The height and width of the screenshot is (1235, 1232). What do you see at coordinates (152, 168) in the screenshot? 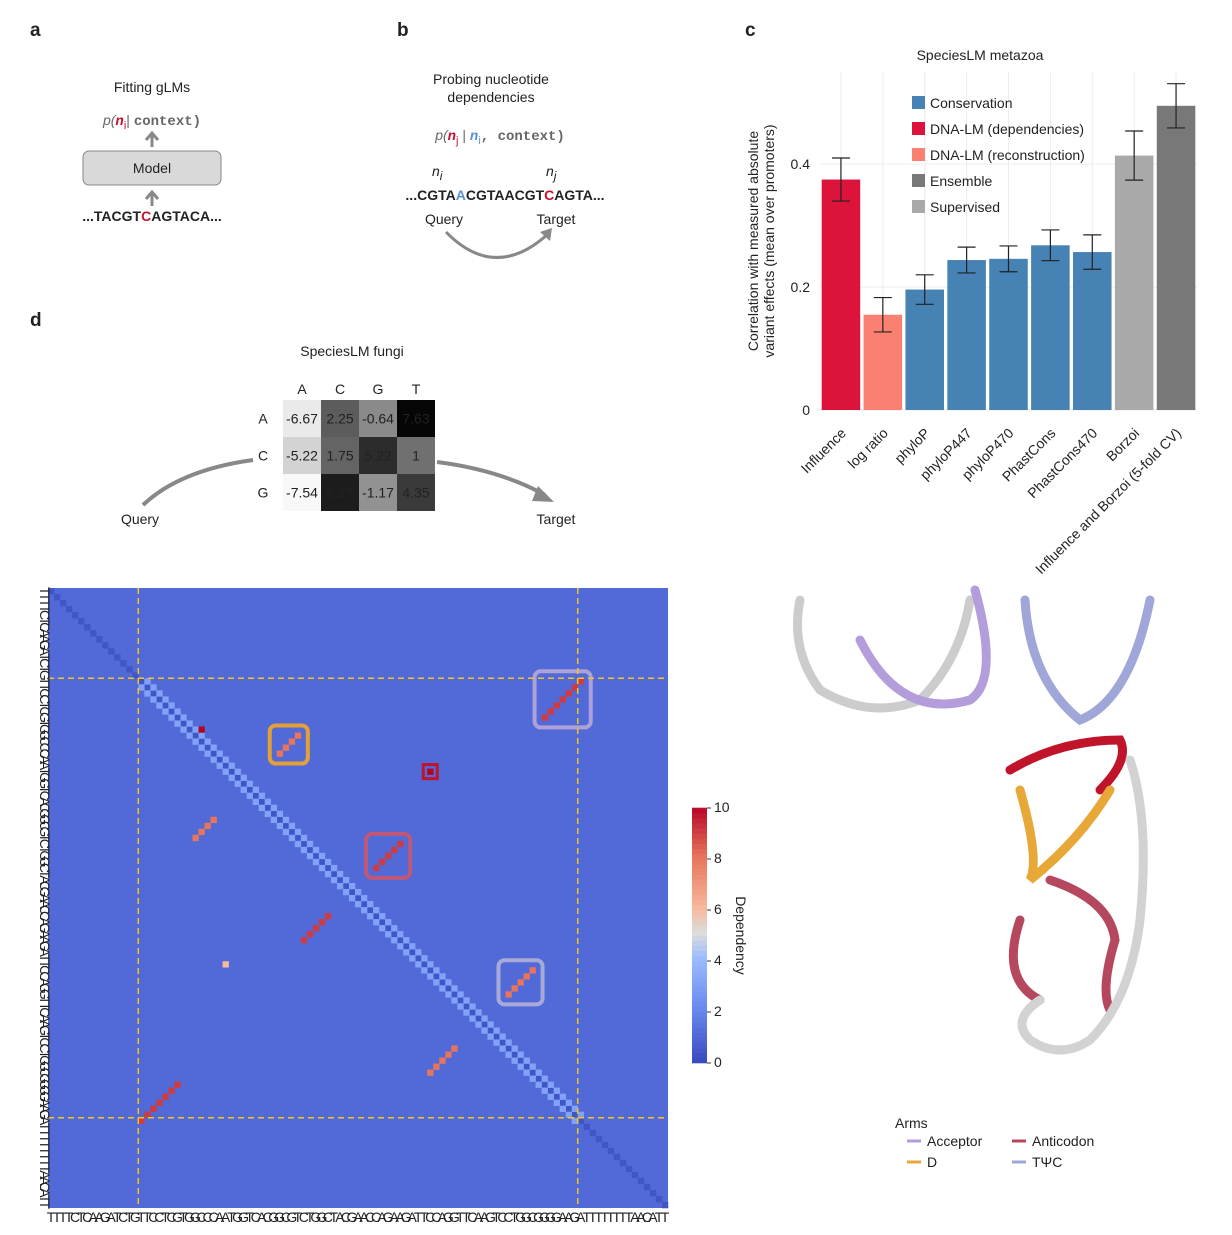
I see `model-label: Model` at bounding box center [152, 168].